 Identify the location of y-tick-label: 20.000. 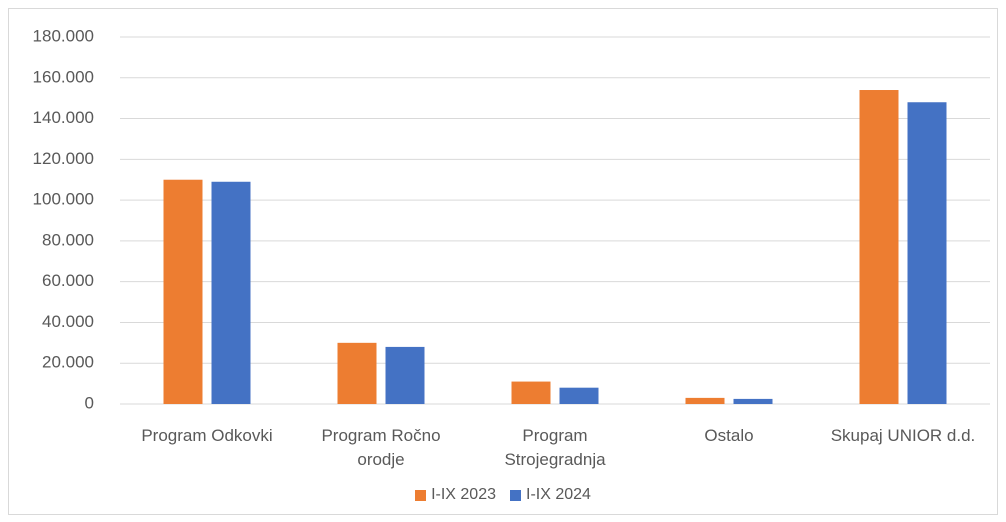
(68, 362).